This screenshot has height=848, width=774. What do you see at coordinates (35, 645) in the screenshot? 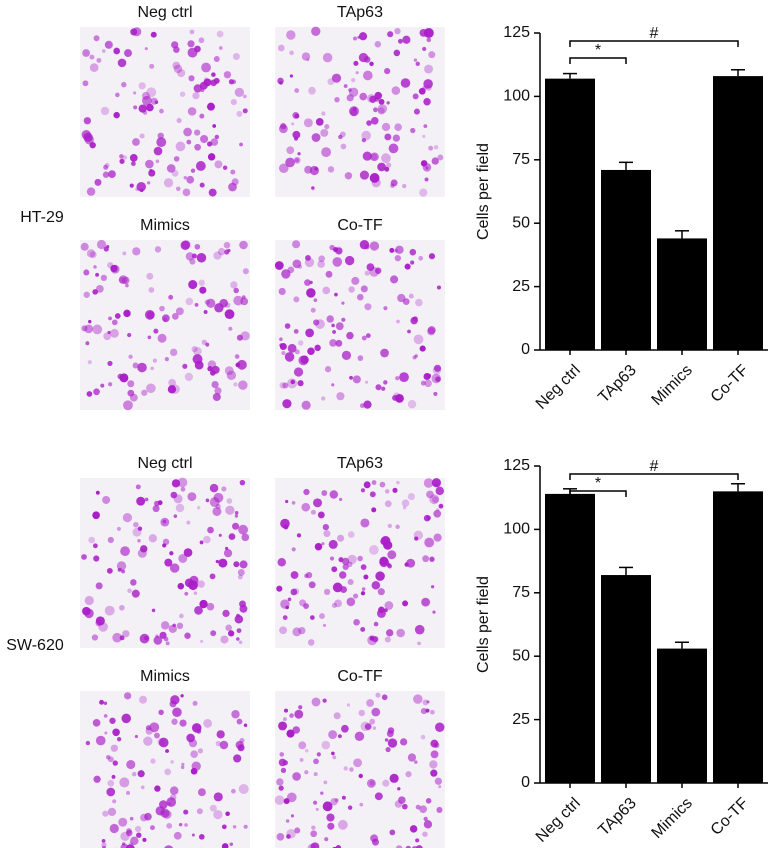
I see `row-label: SW-620` at bounding box center [35, 645].